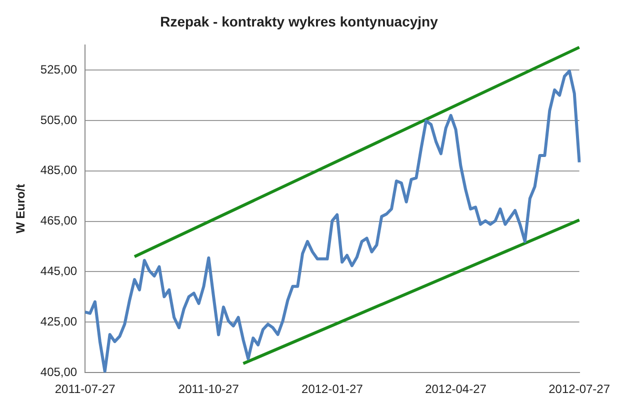 The image size is (620, 413). What do you see at coordinates (59, 221) in the screenshot?
I see `y-tick-label: 465,00` at bounding box center [59, 221].